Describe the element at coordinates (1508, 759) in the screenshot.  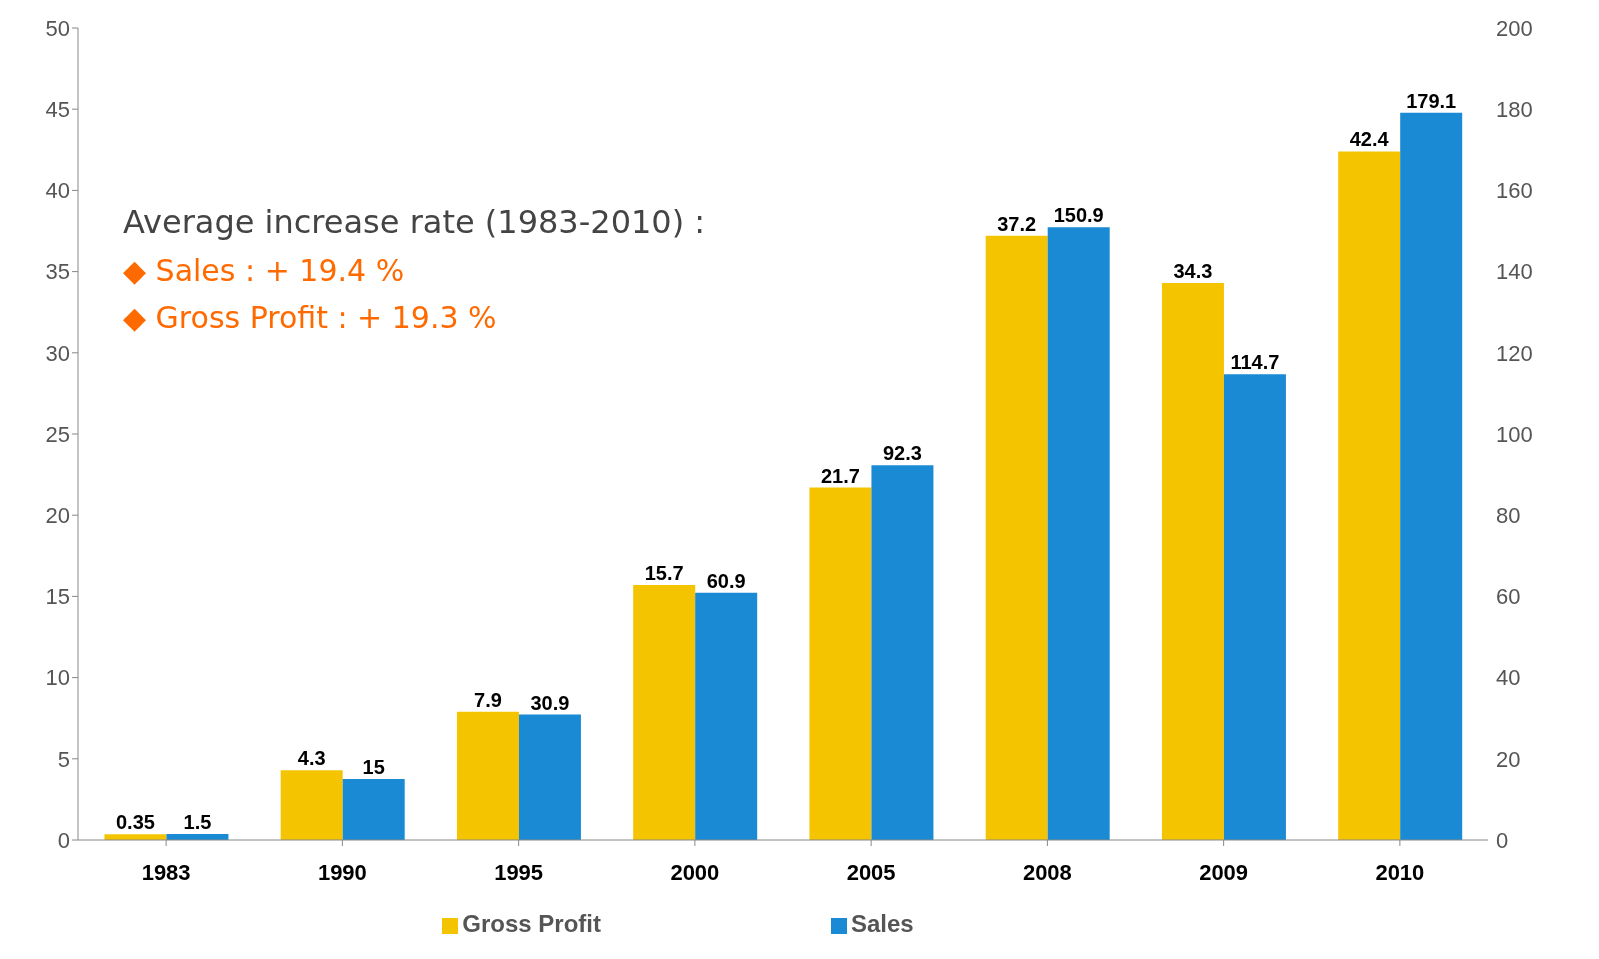
I see `y2-tick-label: 20` at that location.